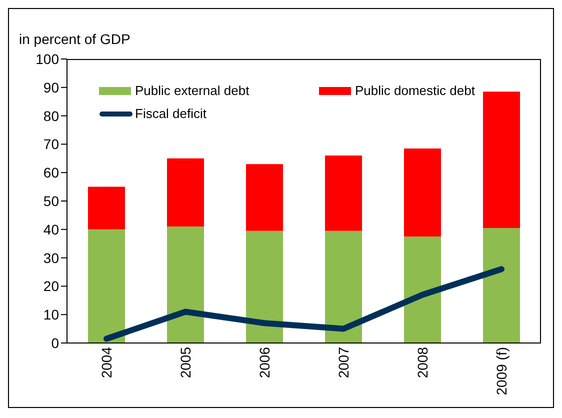  What do you see at coordinates (171, 113) in the screenshot?
I see `legend-label: Fiscal deficit` at bounding box center [171, 113].